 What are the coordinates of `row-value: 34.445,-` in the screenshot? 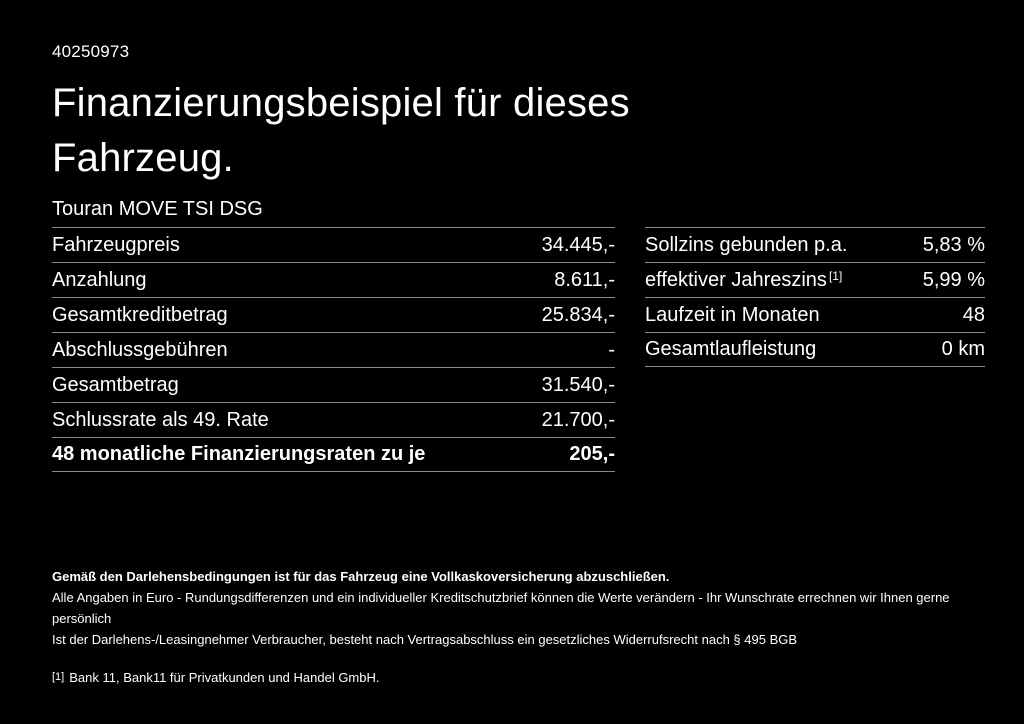 It's located at (578, 244).